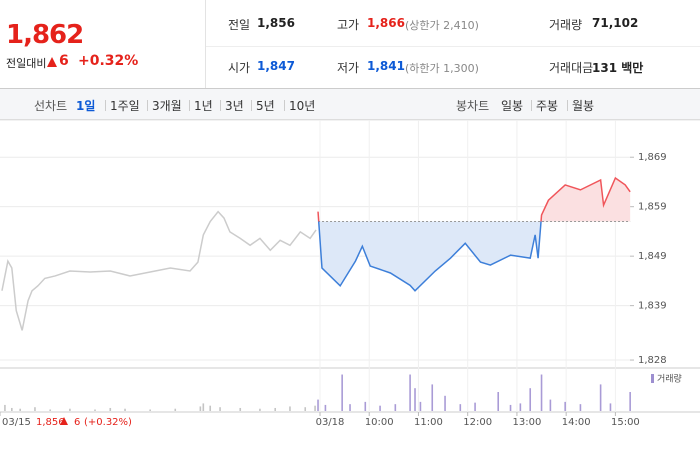 This screenshot has height=450, width=700. Describe the element at coordinates (159, 270) in the screenshot. I see `price-line` at that location.